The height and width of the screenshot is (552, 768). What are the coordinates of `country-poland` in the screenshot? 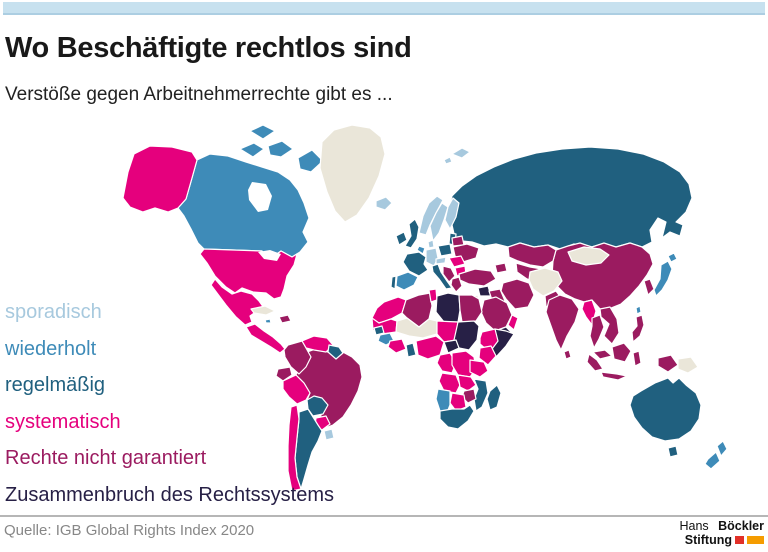 It's located at (445, 250).